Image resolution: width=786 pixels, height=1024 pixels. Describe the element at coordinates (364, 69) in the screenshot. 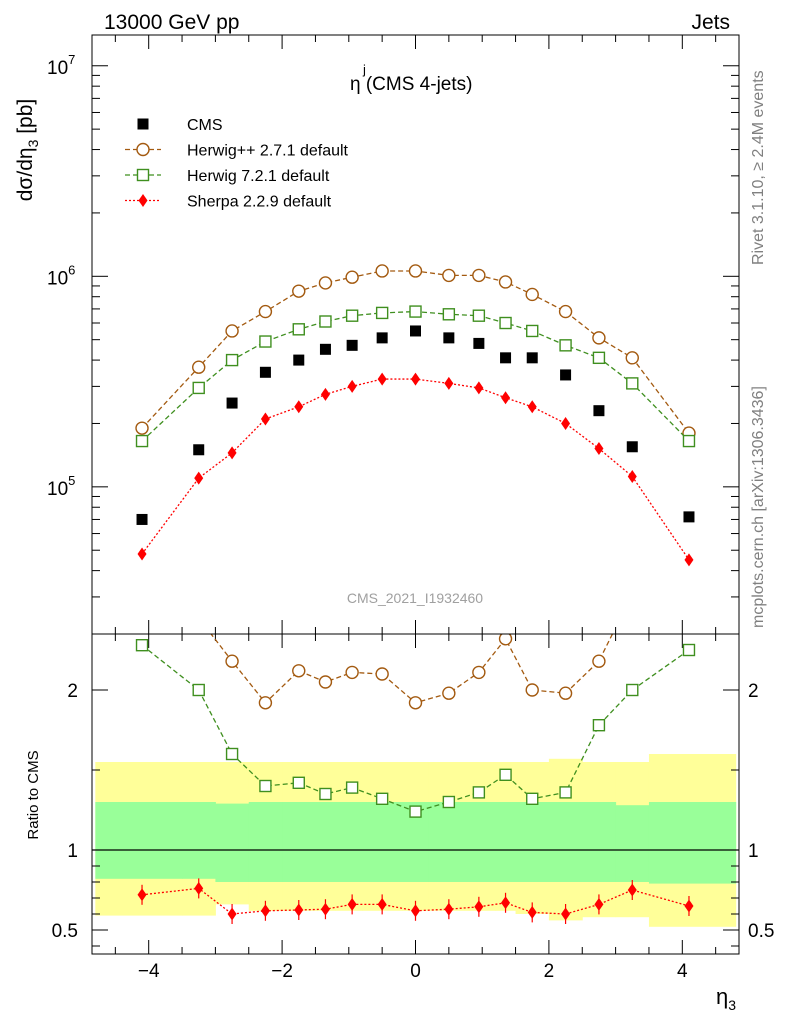

I see `main-plot-title-superscript: j` at that location.